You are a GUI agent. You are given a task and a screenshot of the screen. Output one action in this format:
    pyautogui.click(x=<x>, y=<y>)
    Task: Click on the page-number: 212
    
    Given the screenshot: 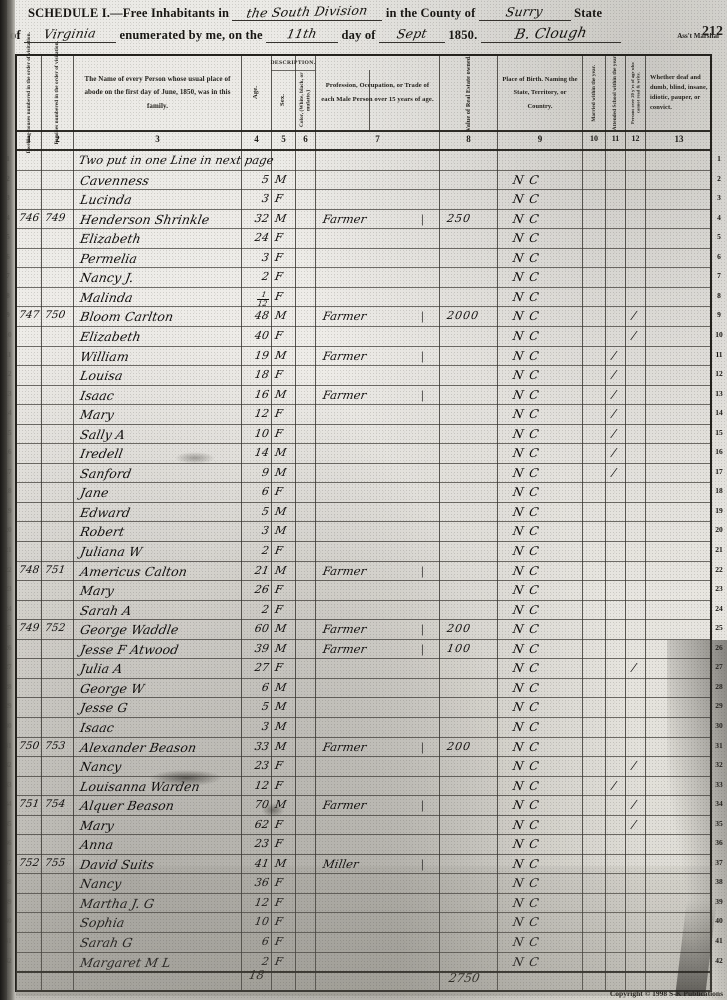 What is the action you would take?
    pyautogui.click(x=712, y=31)
    